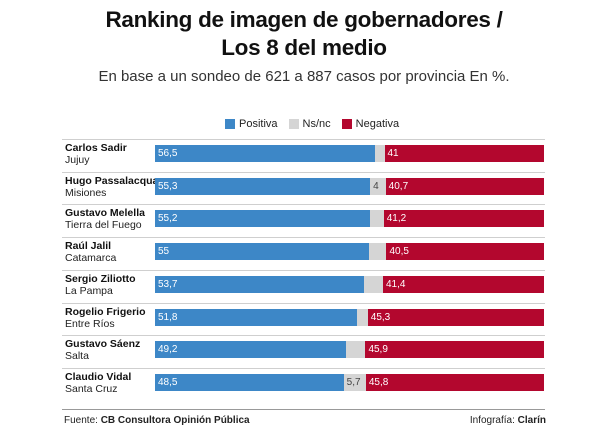 Image resolution: width=608 pixels, height=433 pixels. I want to click on governor-name: Sergio Ziliotto, so click(100, 278).